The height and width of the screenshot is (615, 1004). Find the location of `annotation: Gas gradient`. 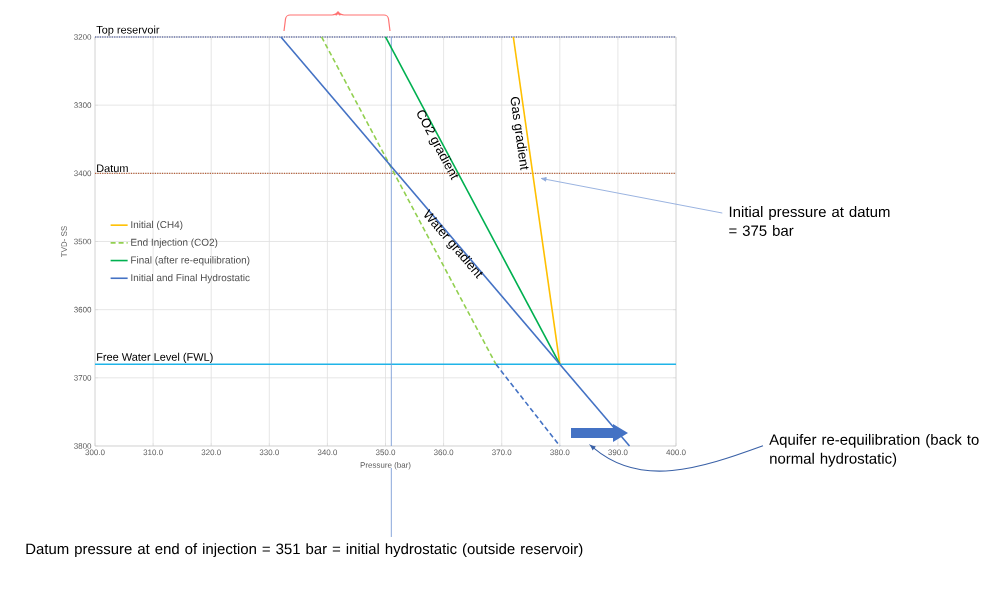

annotation: Gas gradient is located at coordinates (519, 133).